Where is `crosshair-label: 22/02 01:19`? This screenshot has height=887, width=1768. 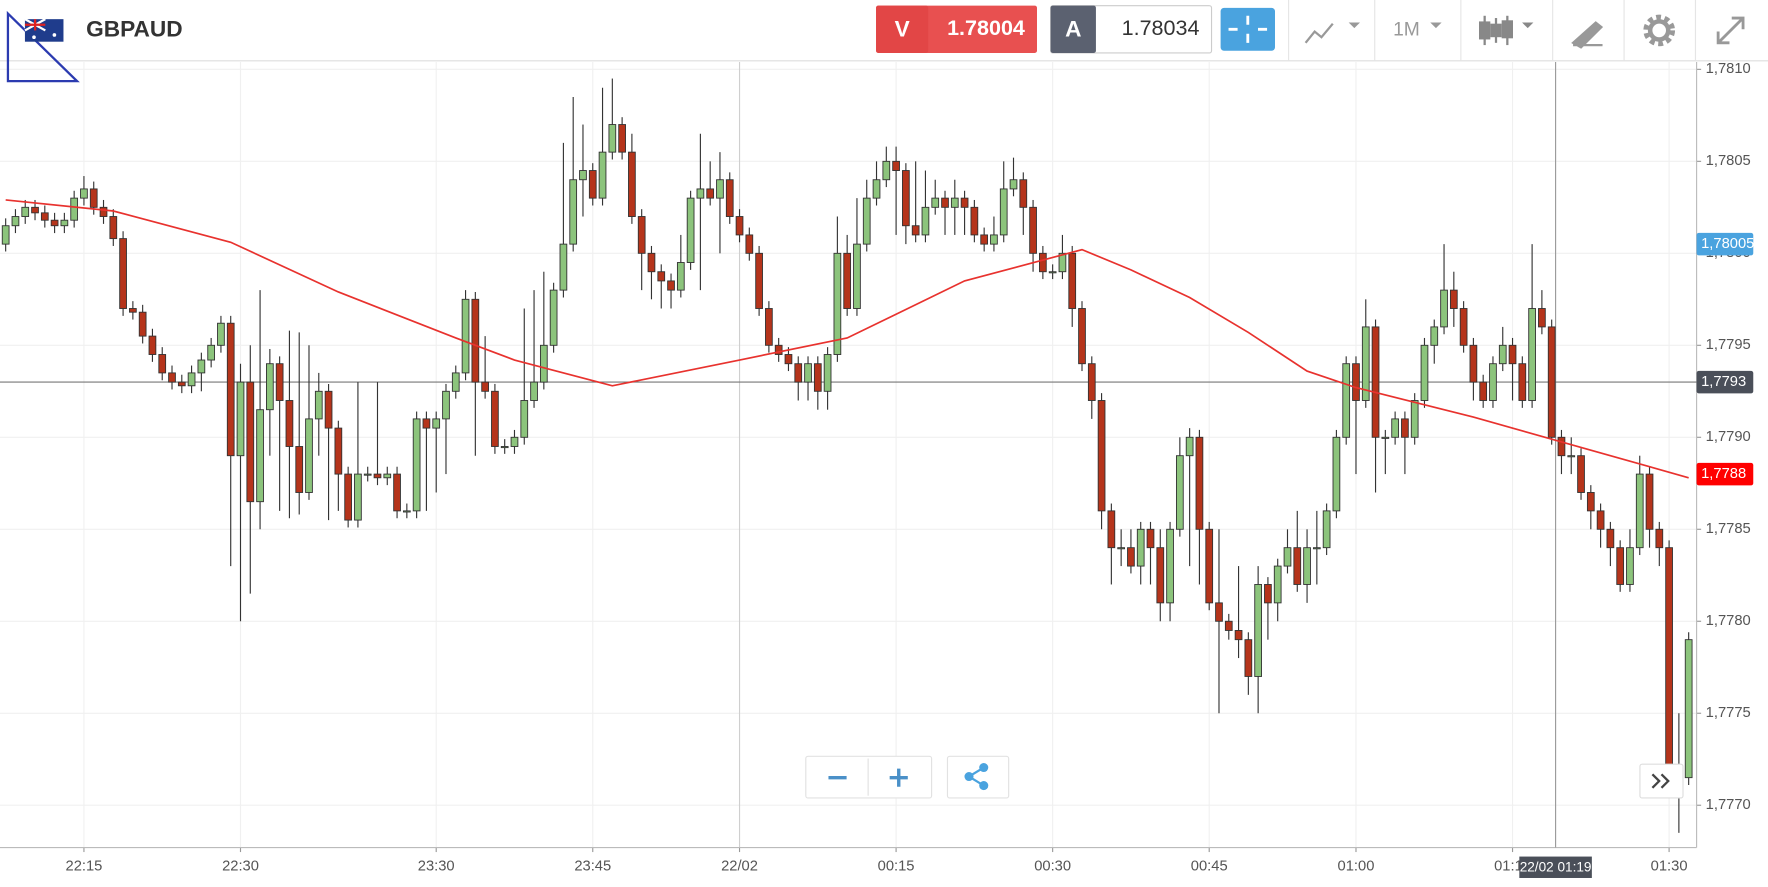
crosshair-label: 22/02 01:19 is located at coordinates (1556, 866).